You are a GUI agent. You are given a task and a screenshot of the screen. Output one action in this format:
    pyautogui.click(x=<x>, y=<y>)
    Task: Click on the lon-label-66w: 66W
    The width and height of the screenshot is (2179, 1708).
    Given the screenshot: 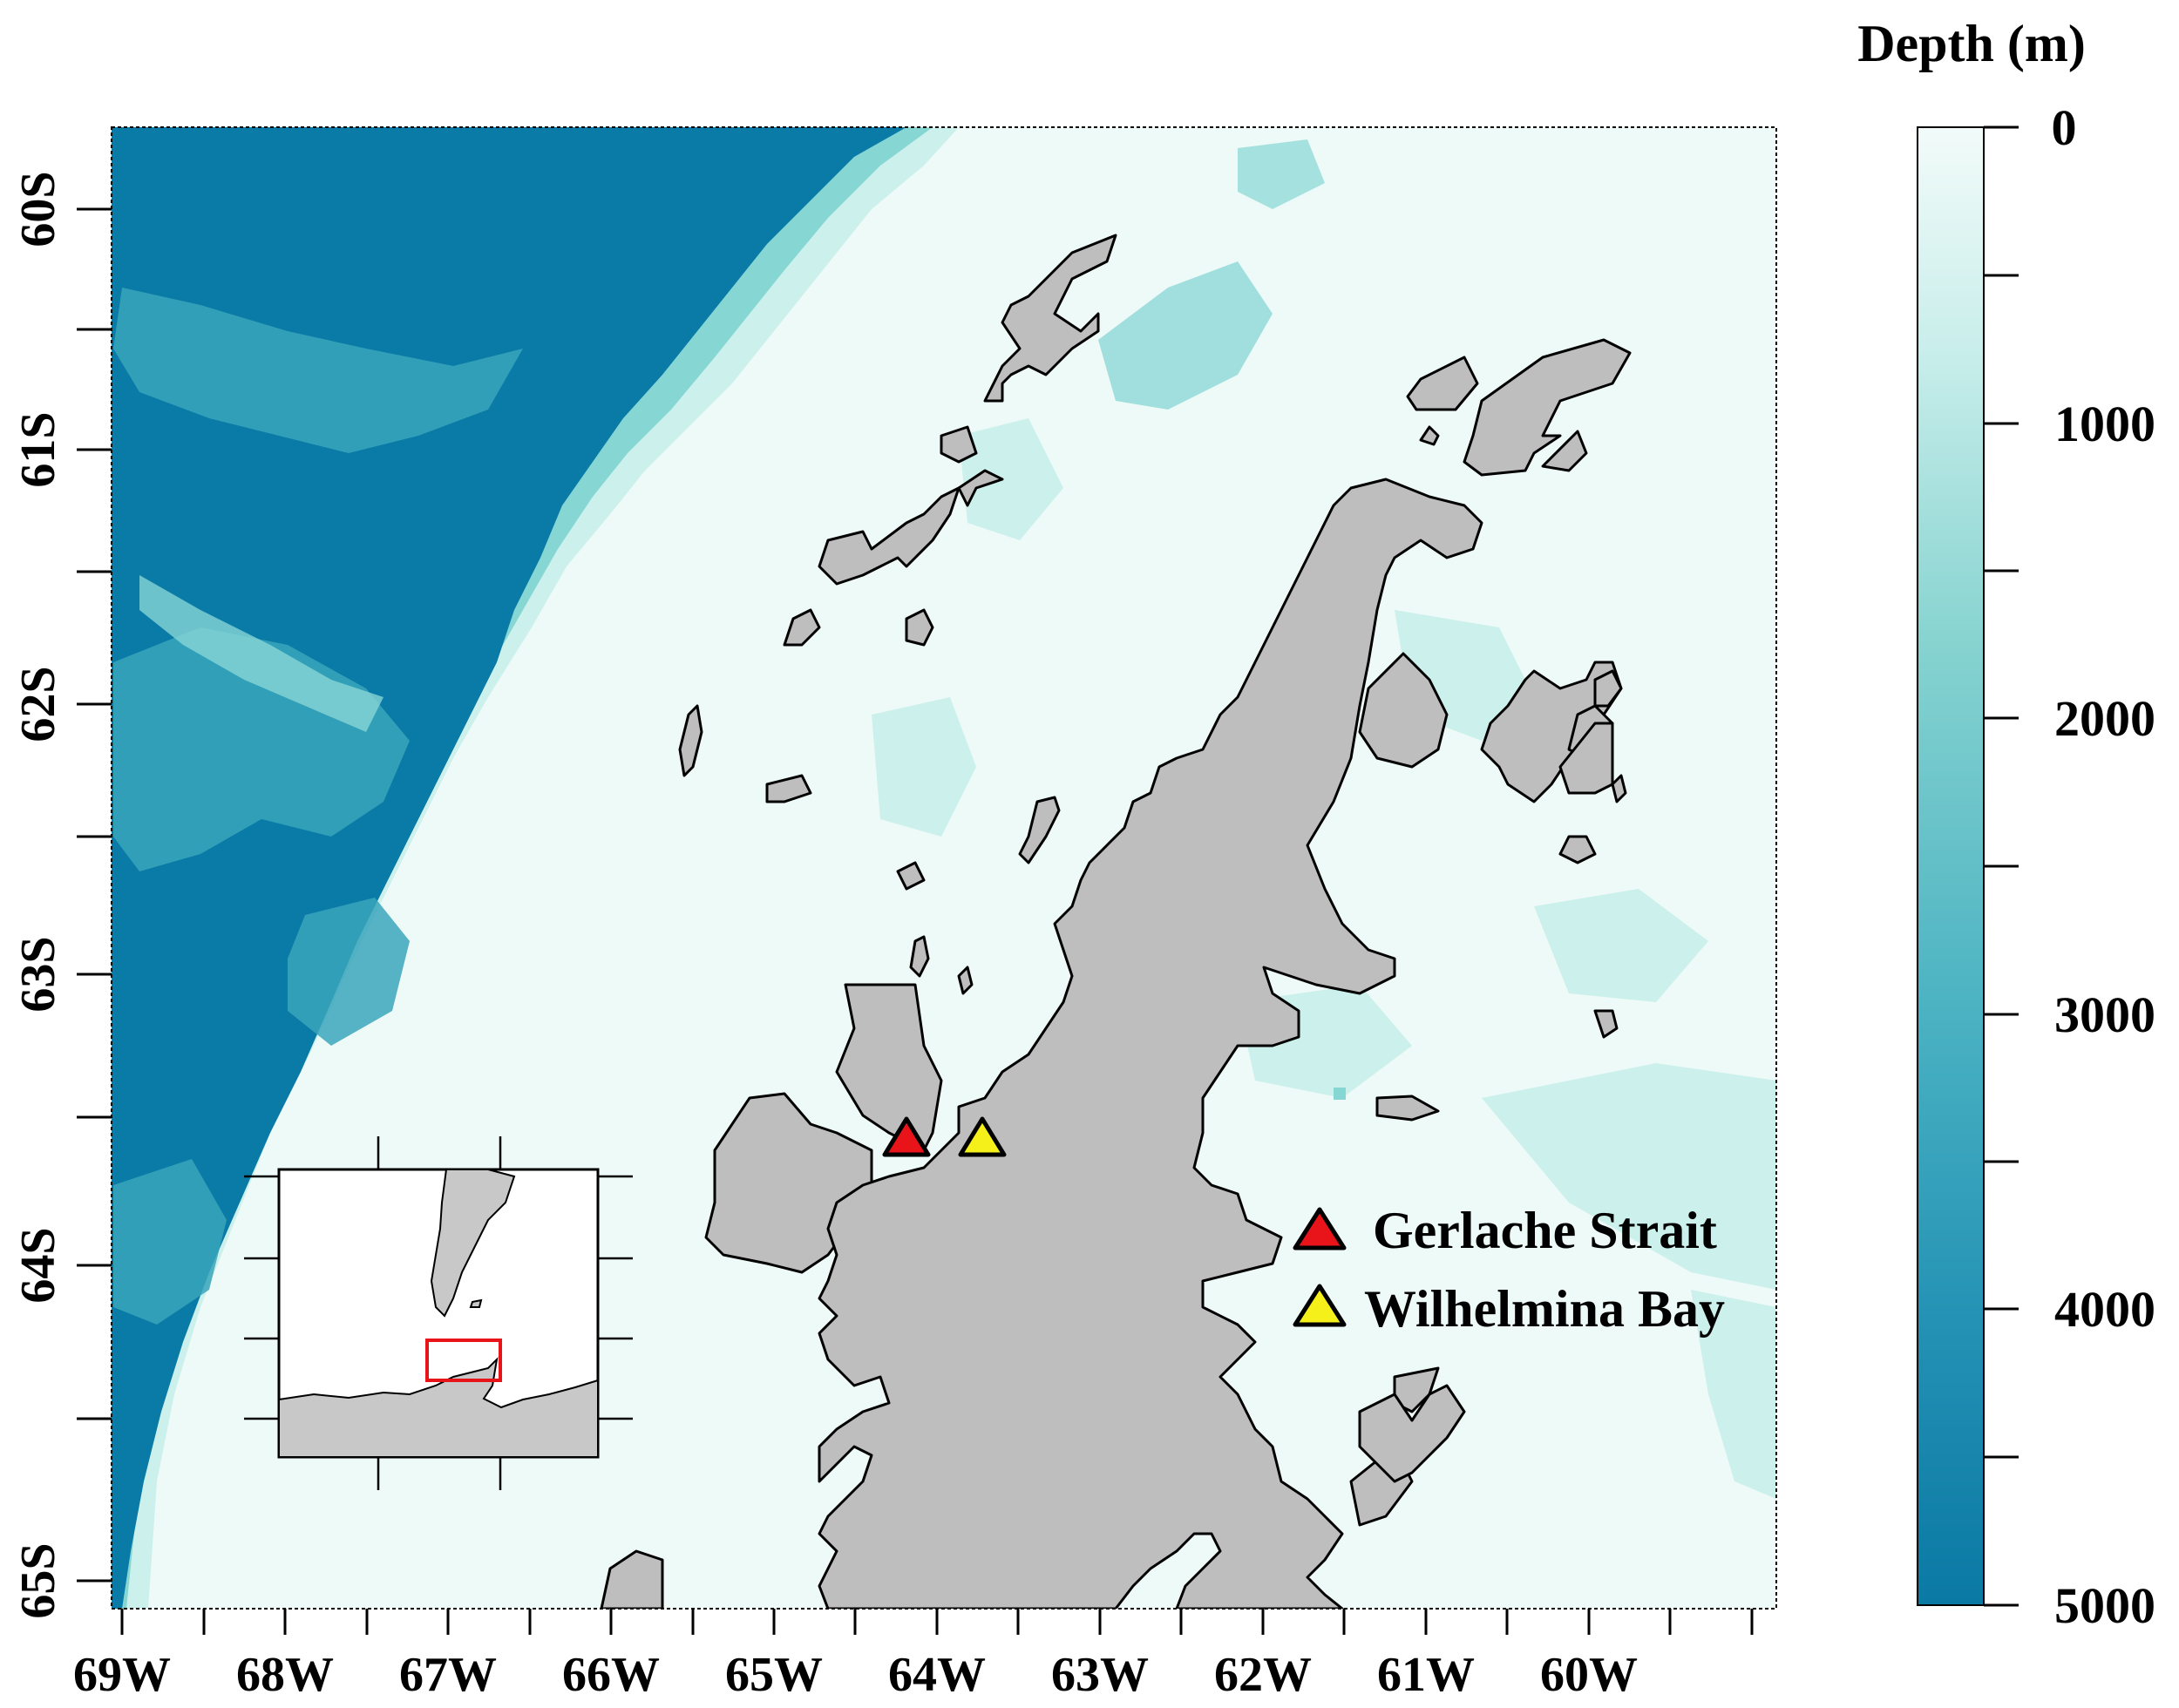 What is the action you would take?
    pyautogui.click(x=611, y=1675)
    